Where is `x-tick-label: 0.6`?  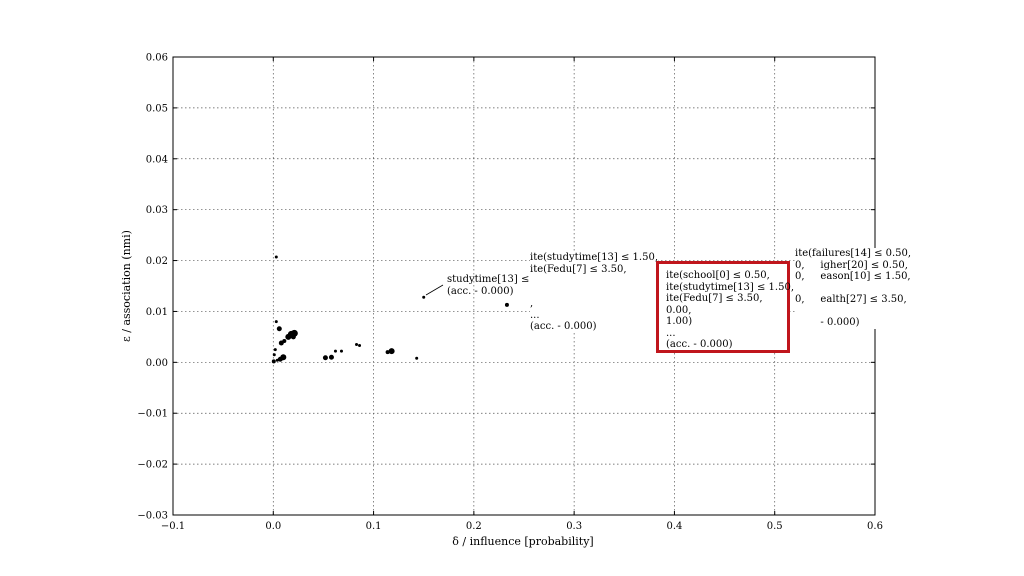
x-tick-label: 0.6 is located at coordinates (875, 526).